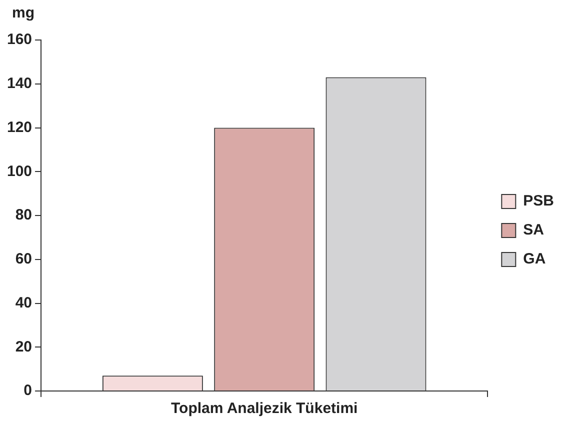 Image resolution: width=574 pixels, height=427 pixels. I want to click on y-axis-title: mg, so click(23, 13).